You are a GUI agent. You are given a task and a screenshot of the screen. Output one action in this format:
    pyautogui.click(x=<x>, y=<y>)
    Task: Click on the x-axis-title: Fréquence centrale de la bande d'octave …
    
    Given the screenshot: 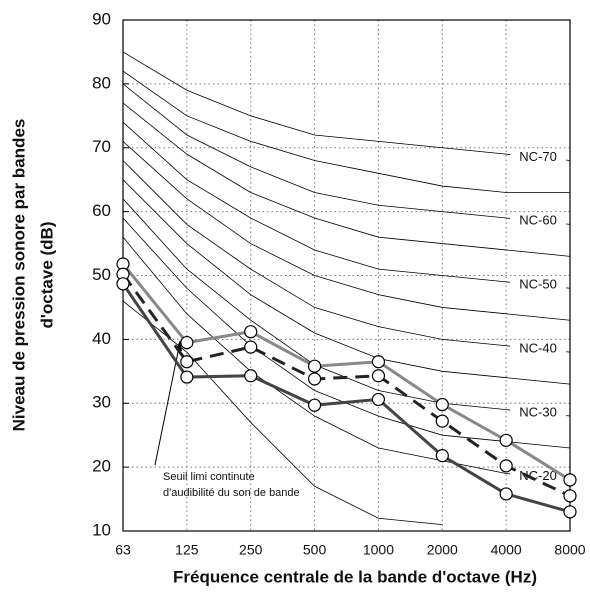 What is the action you would take?
    pyautogui.click(x=355, y=576)
    